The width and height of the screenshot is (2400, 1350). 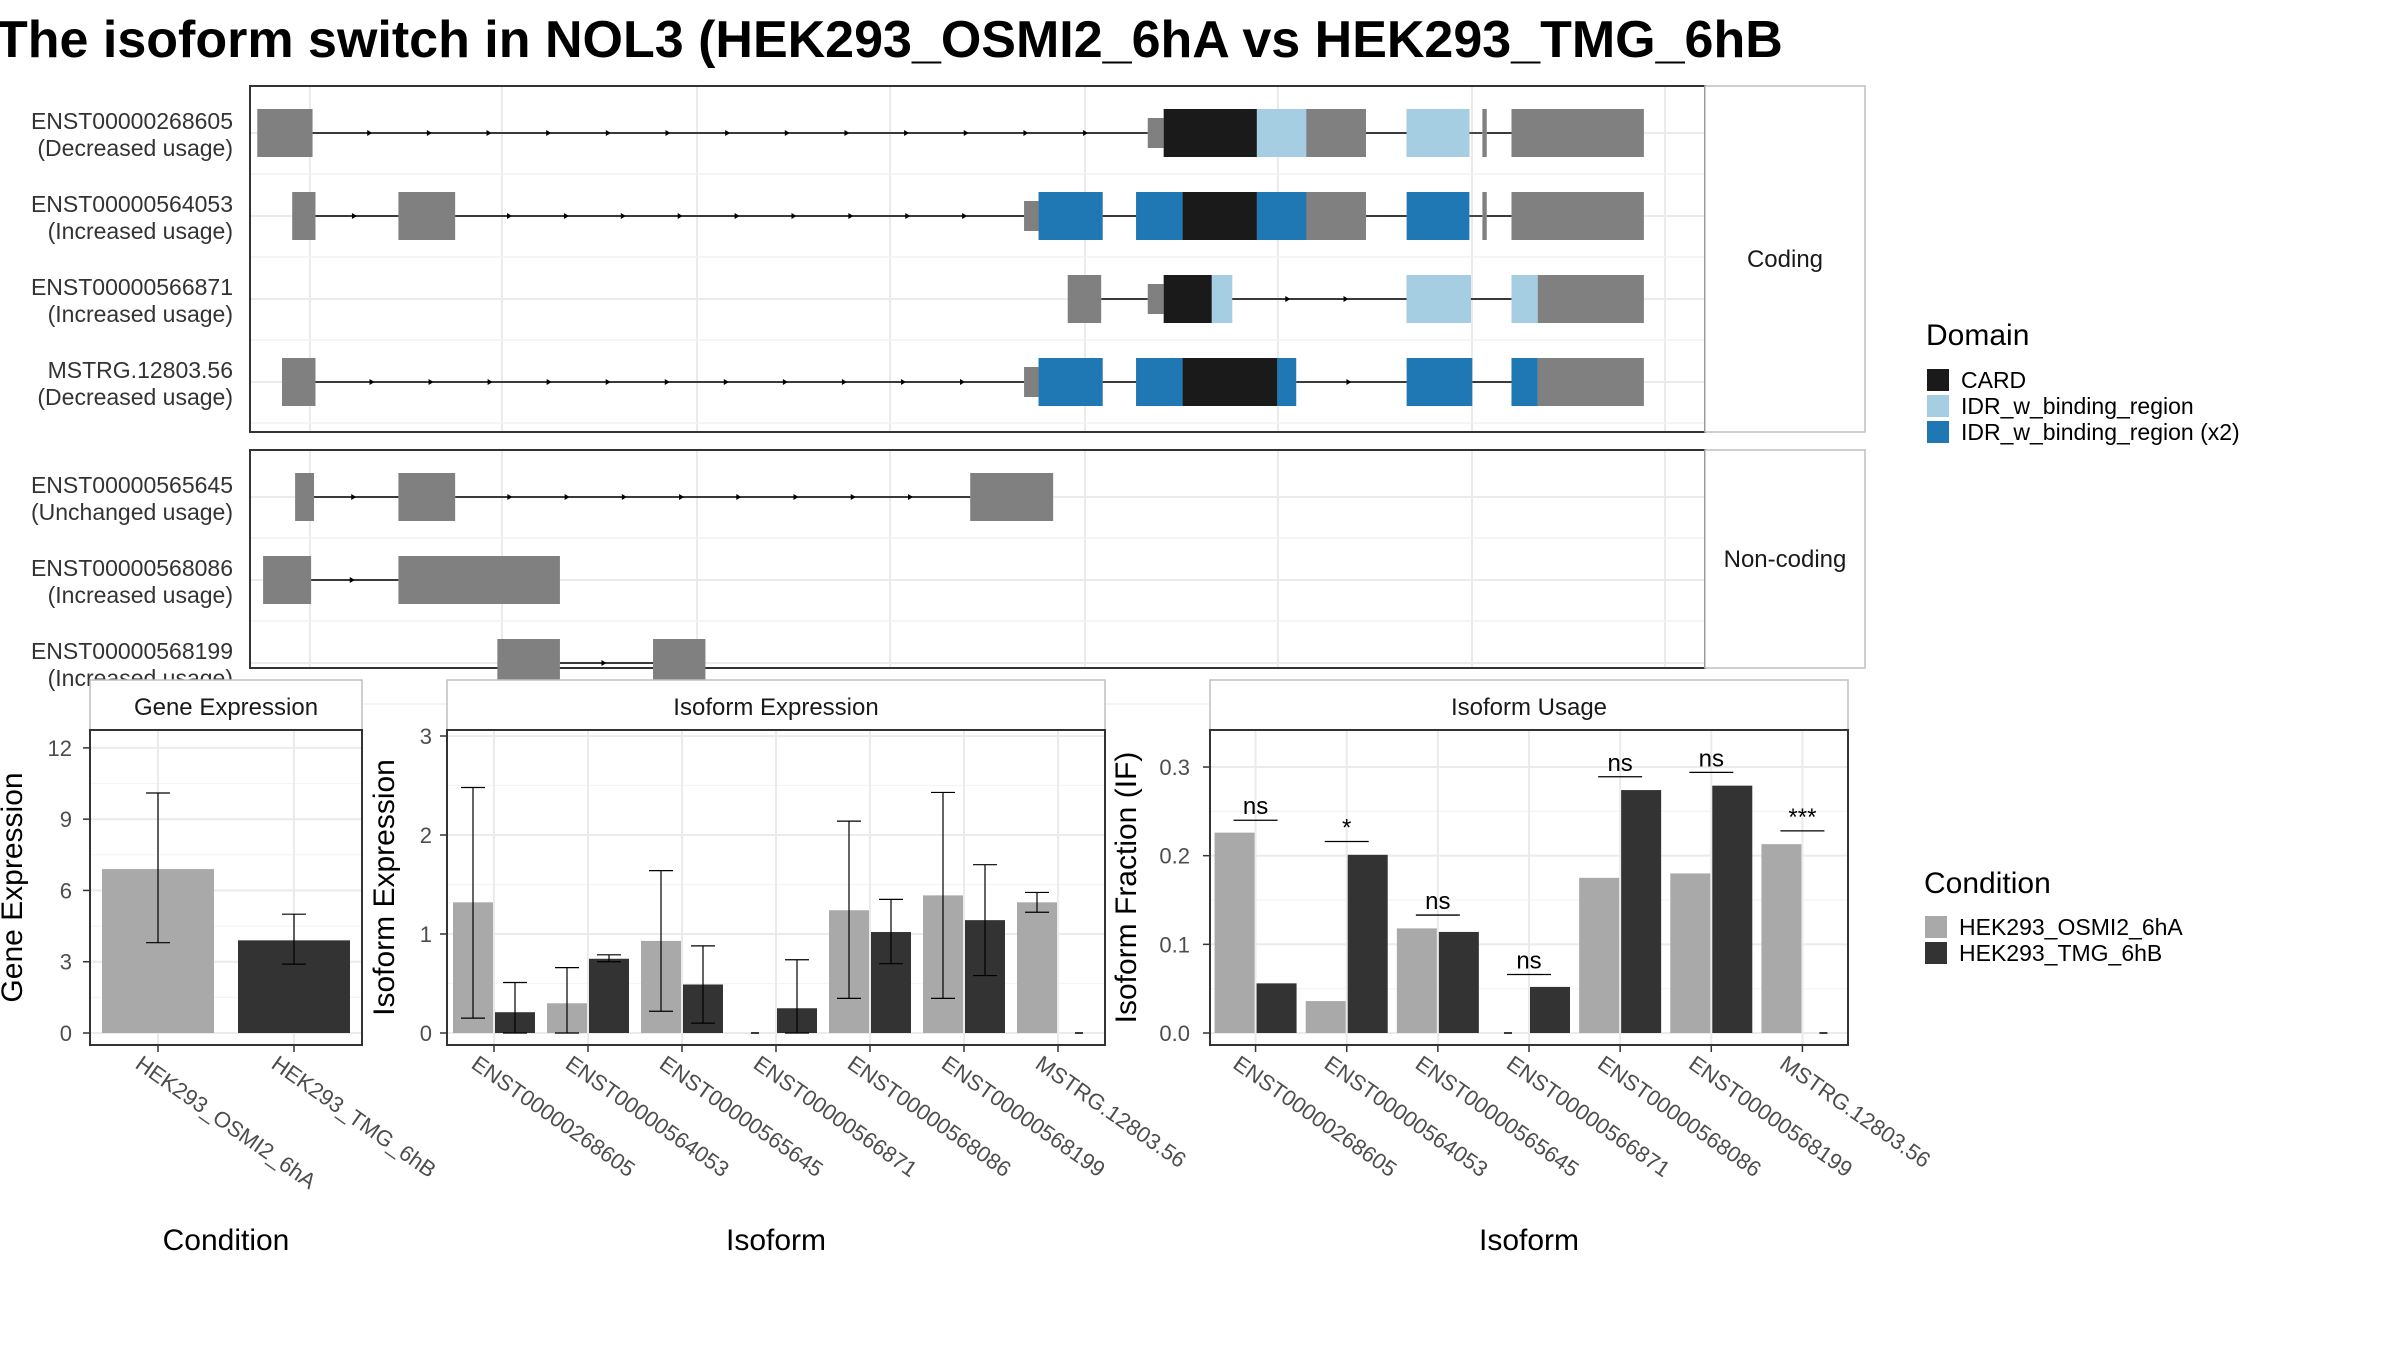 What do you see at coordinates (1785, 559) in the screenshot?
I see `facet-label-non-coding: Non-coding` at bounding box center [1785, 559].